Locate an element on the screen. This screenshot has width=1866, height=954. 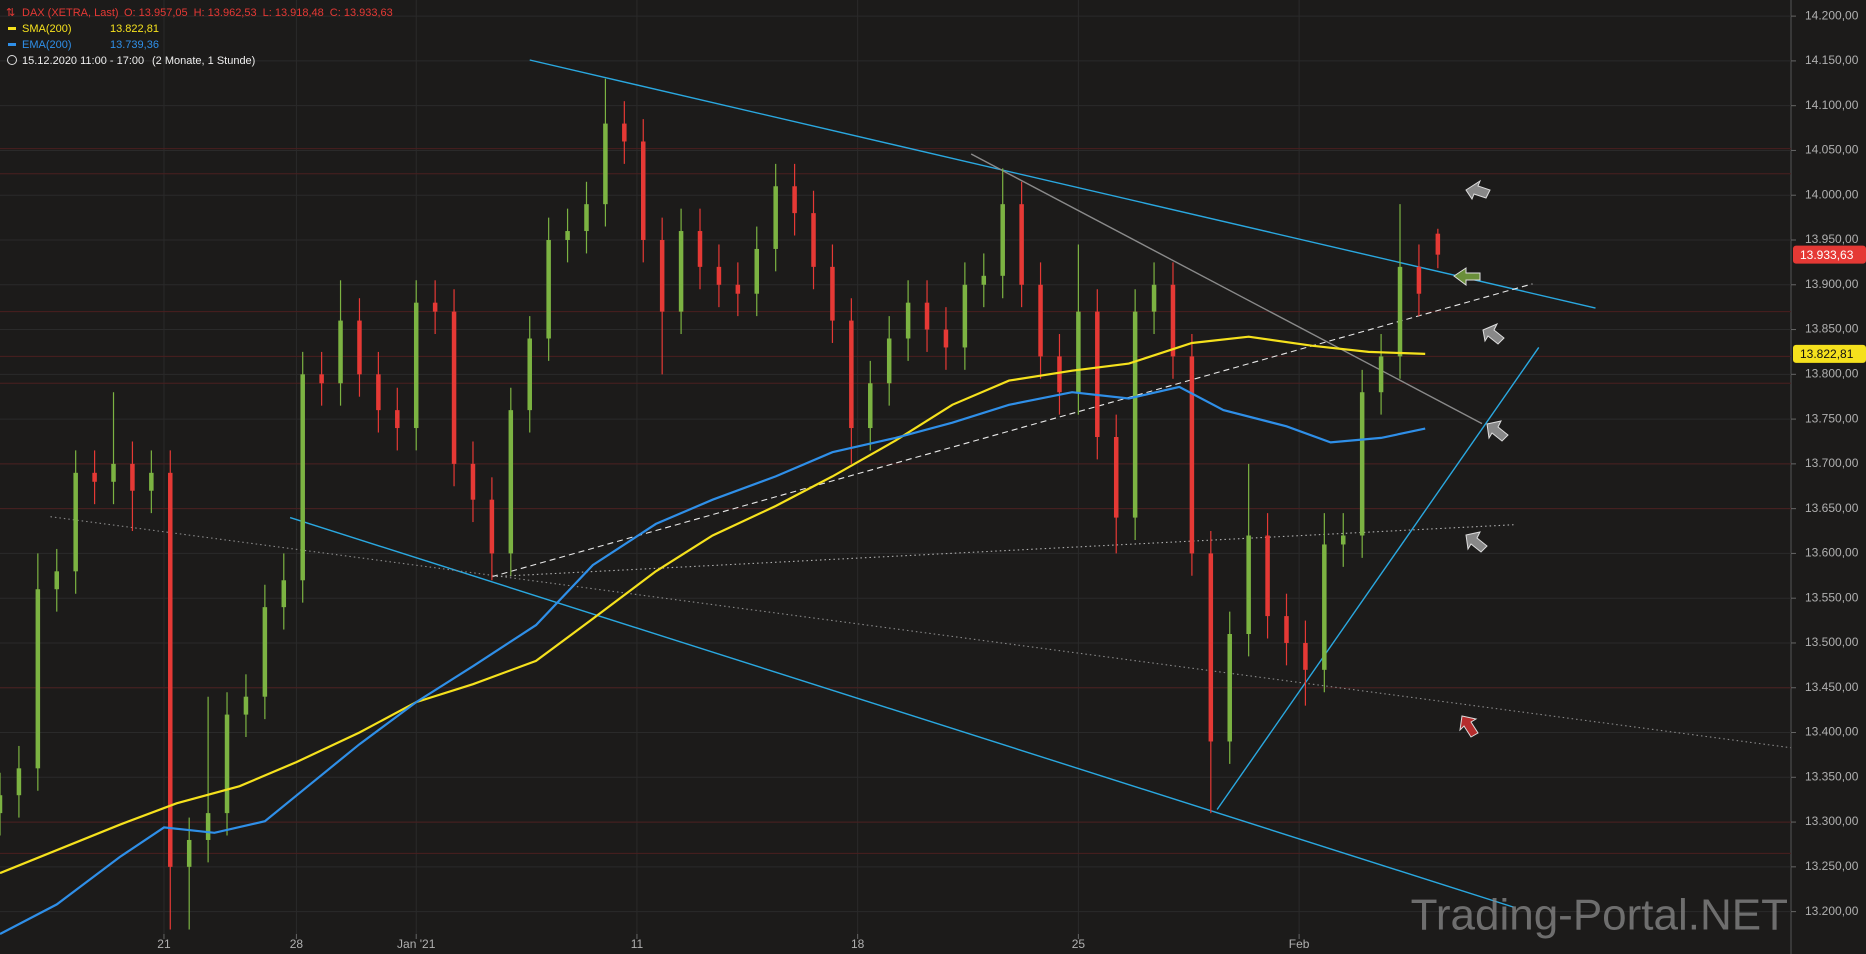
period-note: (2 Monate, 1 Stunde) is located at coordinates (203, 61).